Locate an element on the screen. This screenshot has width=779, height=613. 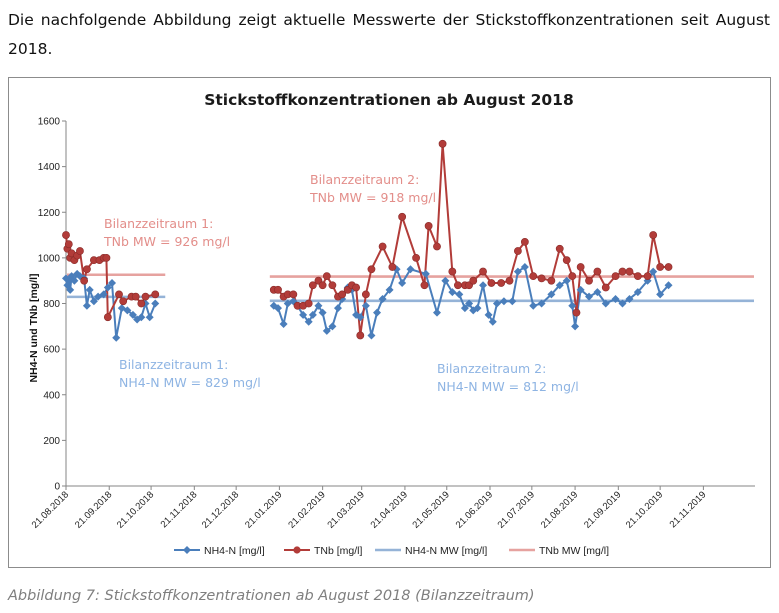
legend-label: NH4-N MW [mg/l] is located at coordinates (446, 551).